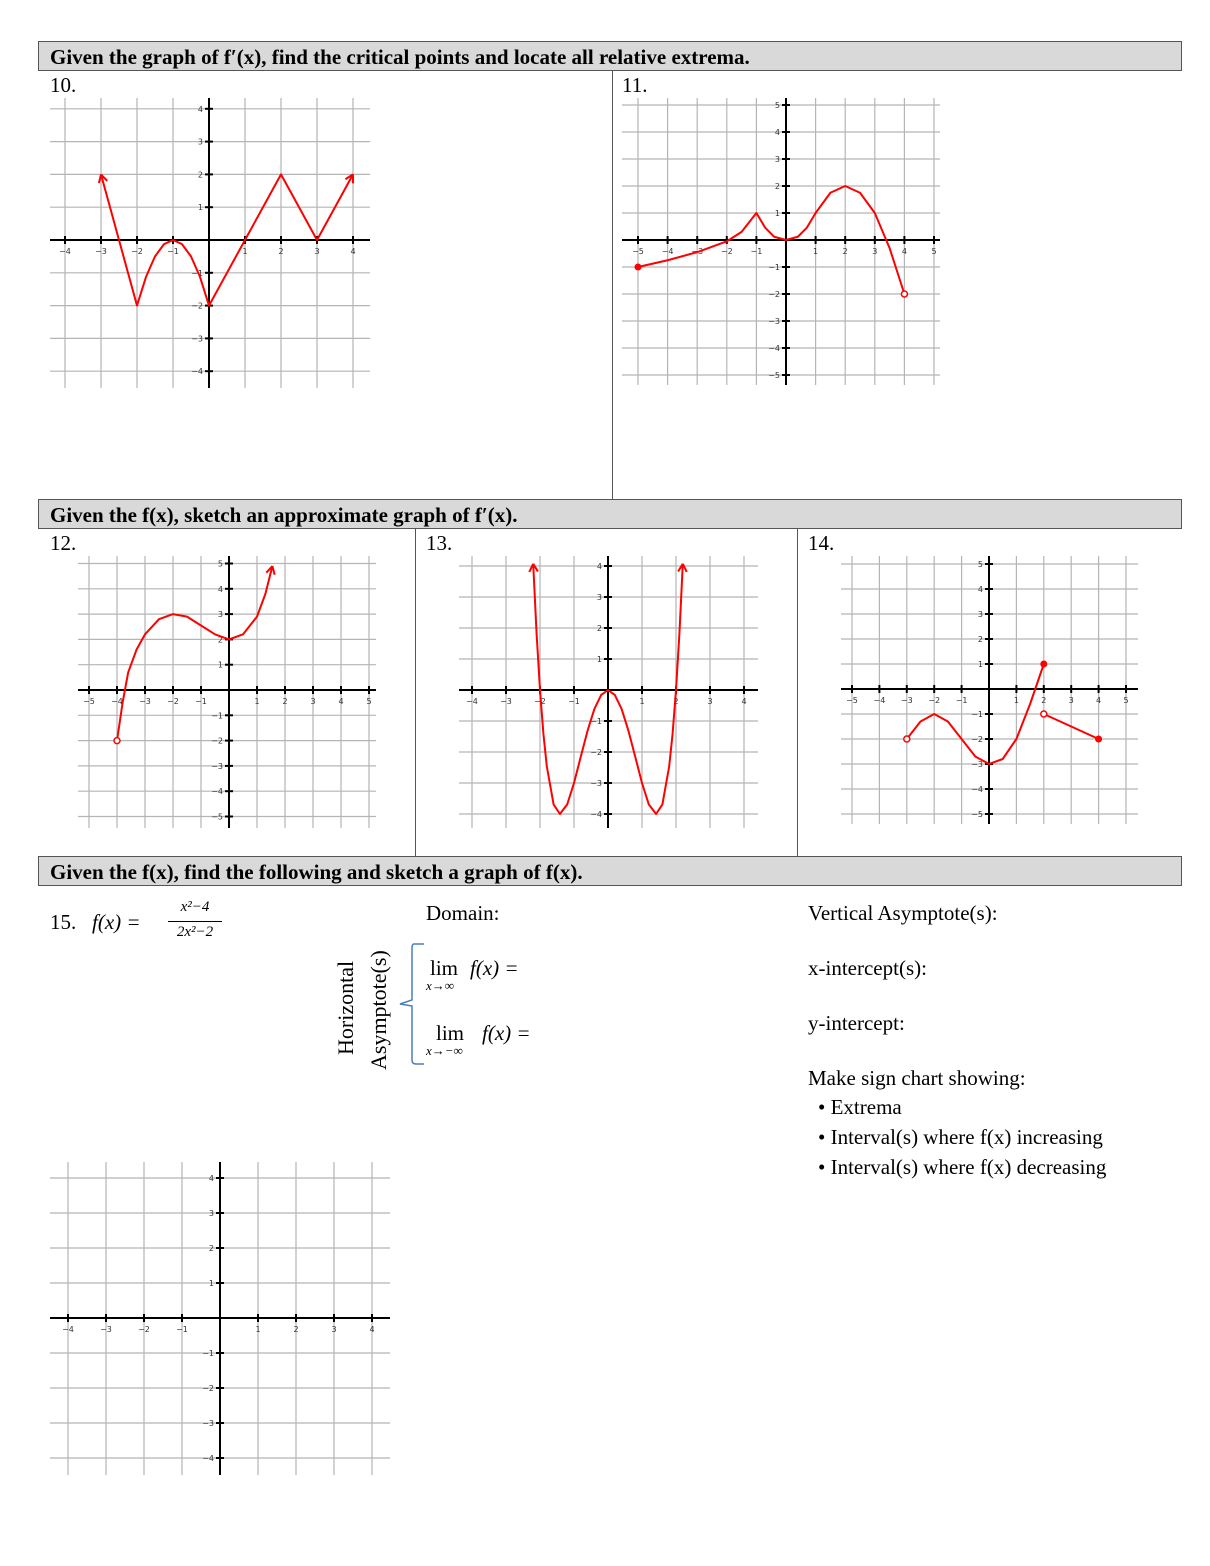  Describe the element at coordinates (63, 543) in the screenshot. I see `problem-number: 12.` at that location.